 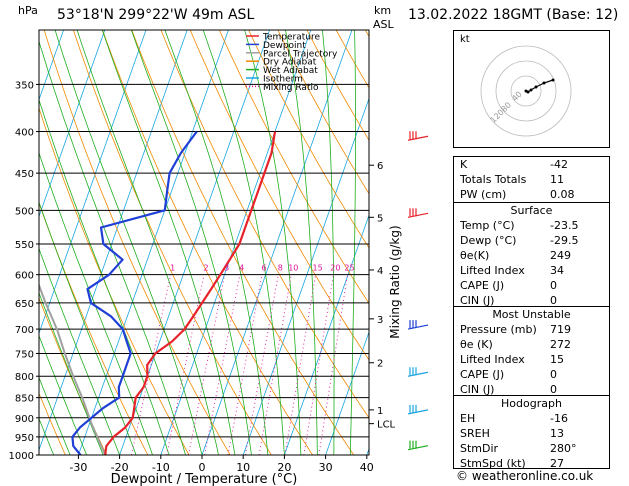 I want to click on mixing-ratio-label: 4, so click(x=241, y=268).